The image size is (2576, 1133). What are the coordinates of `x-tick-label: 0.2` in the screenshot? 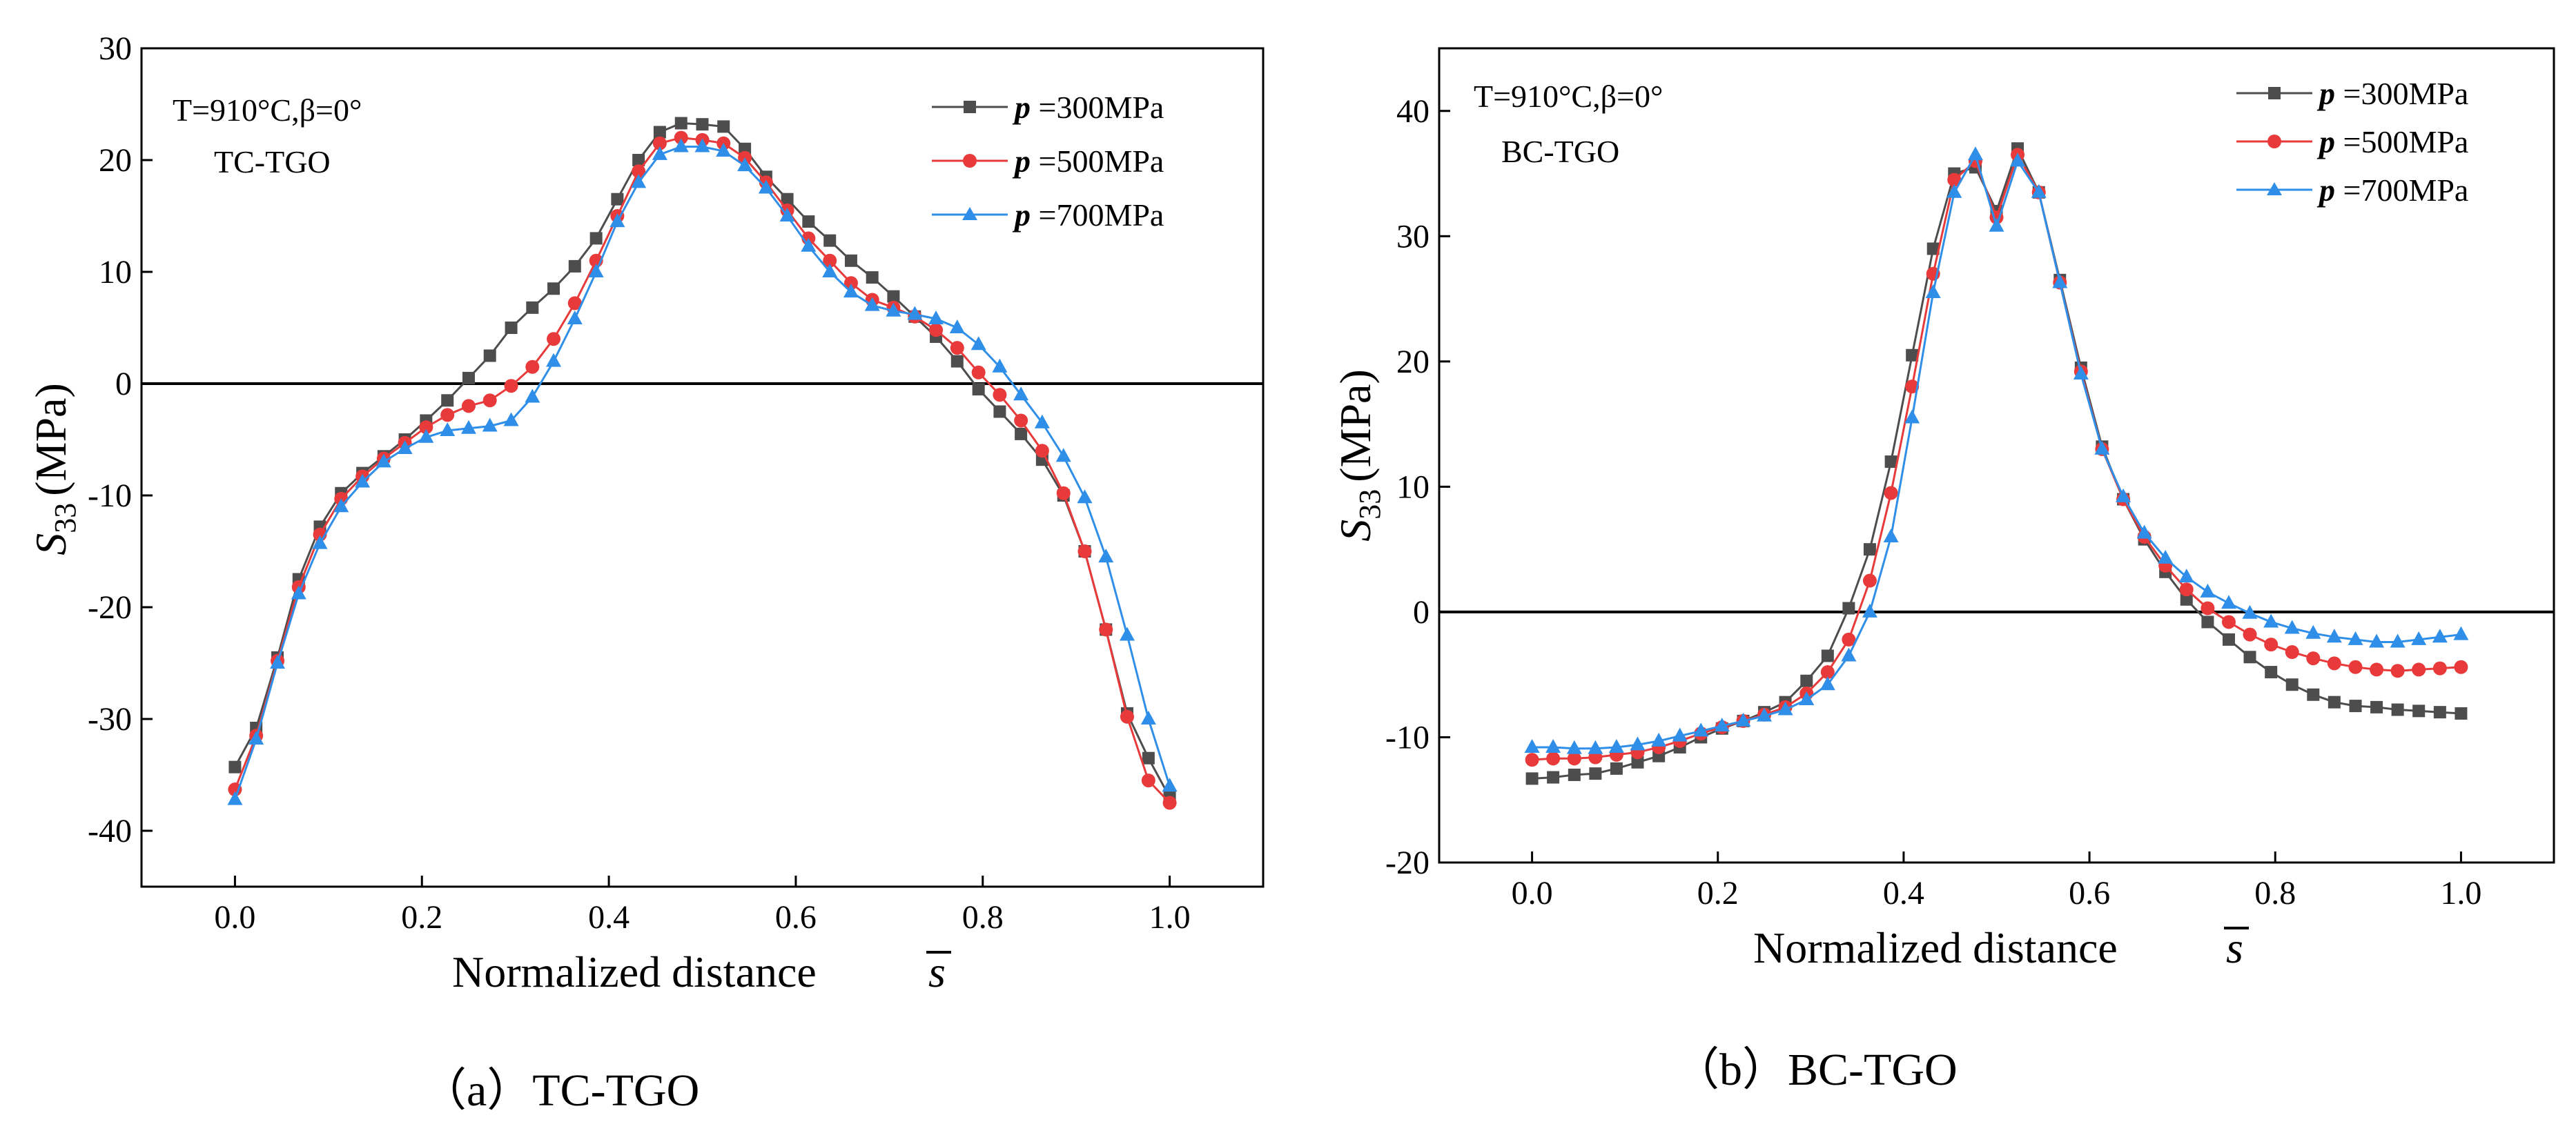 It's located at (421, 917).